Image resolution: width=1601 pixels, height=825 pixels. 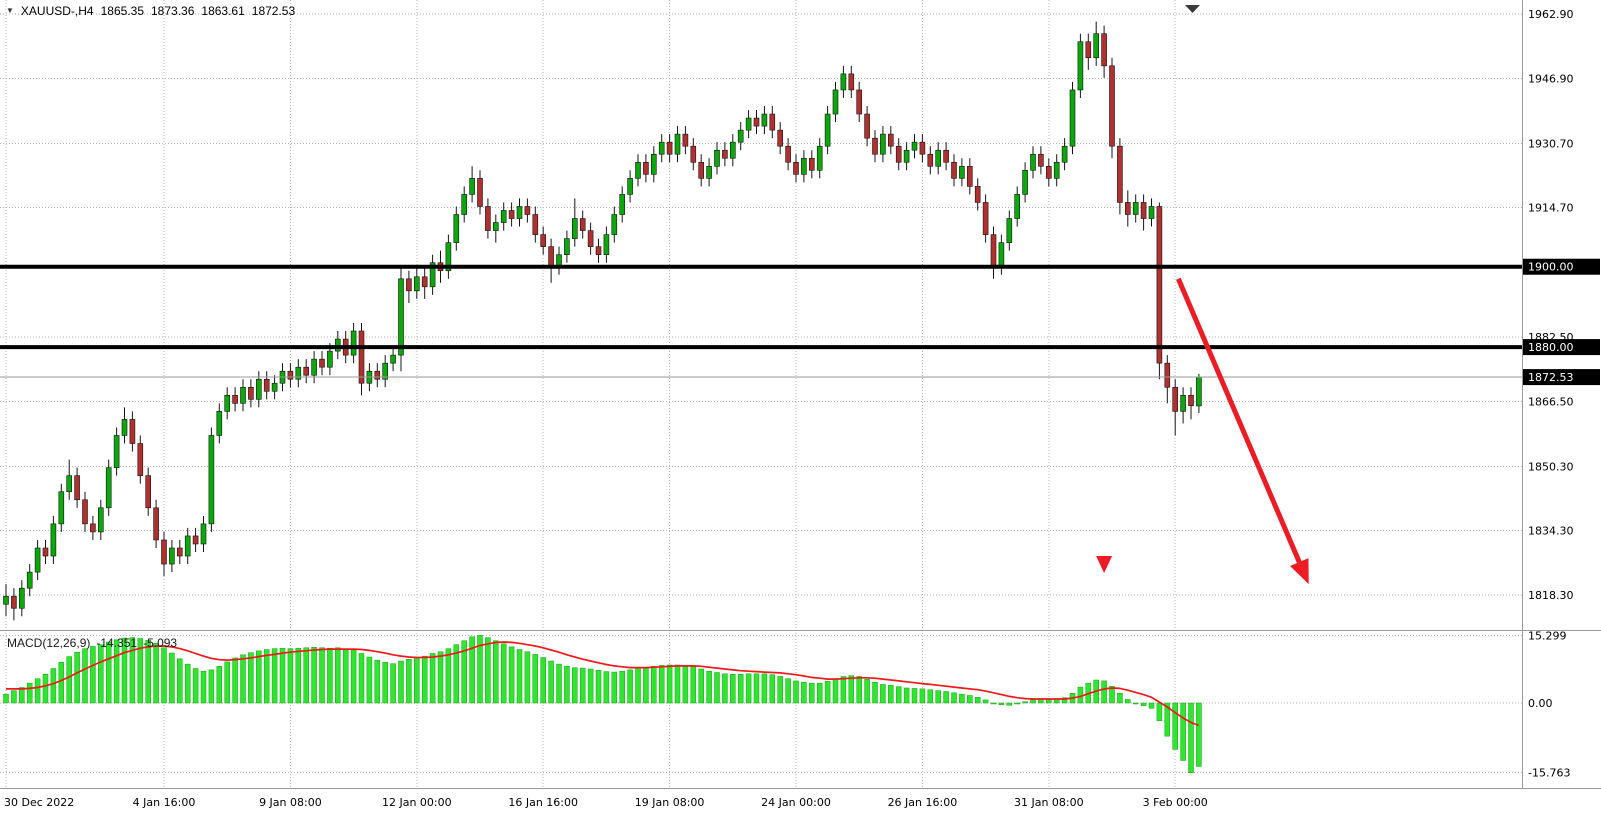 I want to click on price-tick-label: 1850.30, so click(x=1551, y=466).